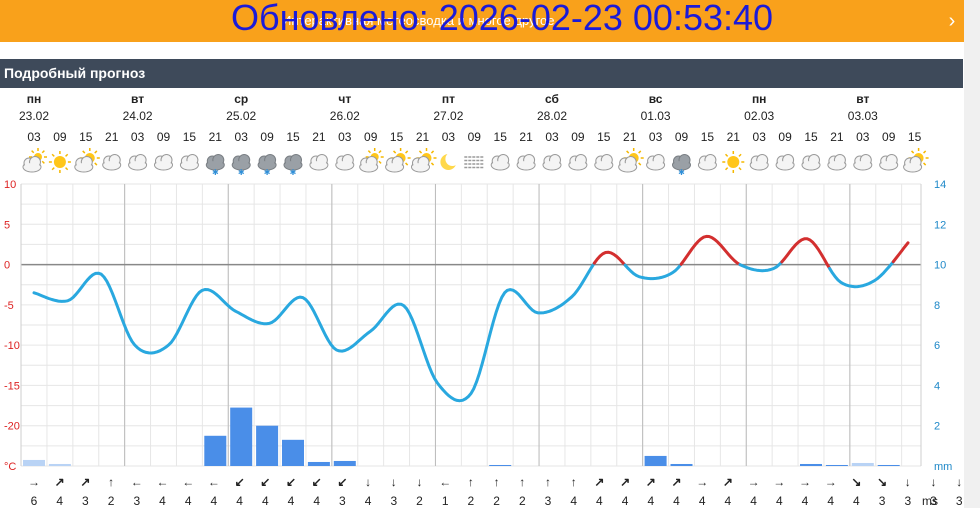 The width and height of the screenshot is (980, 508). I want to click on day-name: ср, so click(241, 99).